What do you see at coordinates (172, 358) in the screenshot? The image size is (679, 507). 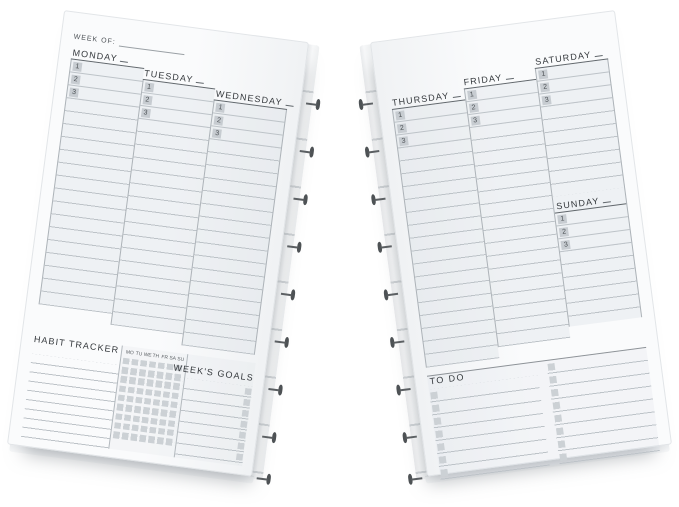 I see `weekday-abbrev: SA` at bounding box center [172, 358].